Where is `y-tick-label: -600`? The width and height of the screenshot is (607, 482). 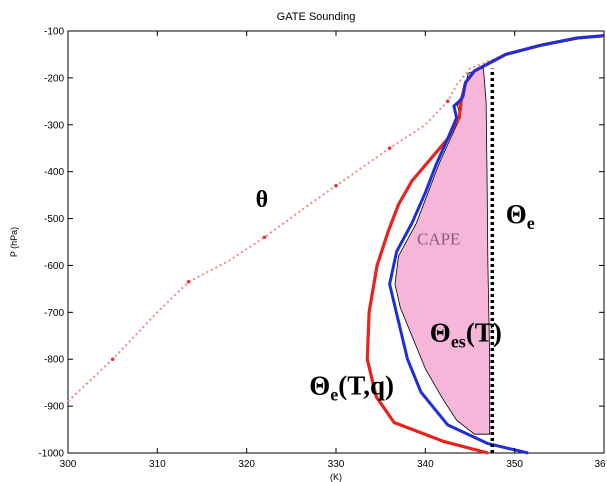
y-tick-label: -600 is located at coordinates (54, 266).